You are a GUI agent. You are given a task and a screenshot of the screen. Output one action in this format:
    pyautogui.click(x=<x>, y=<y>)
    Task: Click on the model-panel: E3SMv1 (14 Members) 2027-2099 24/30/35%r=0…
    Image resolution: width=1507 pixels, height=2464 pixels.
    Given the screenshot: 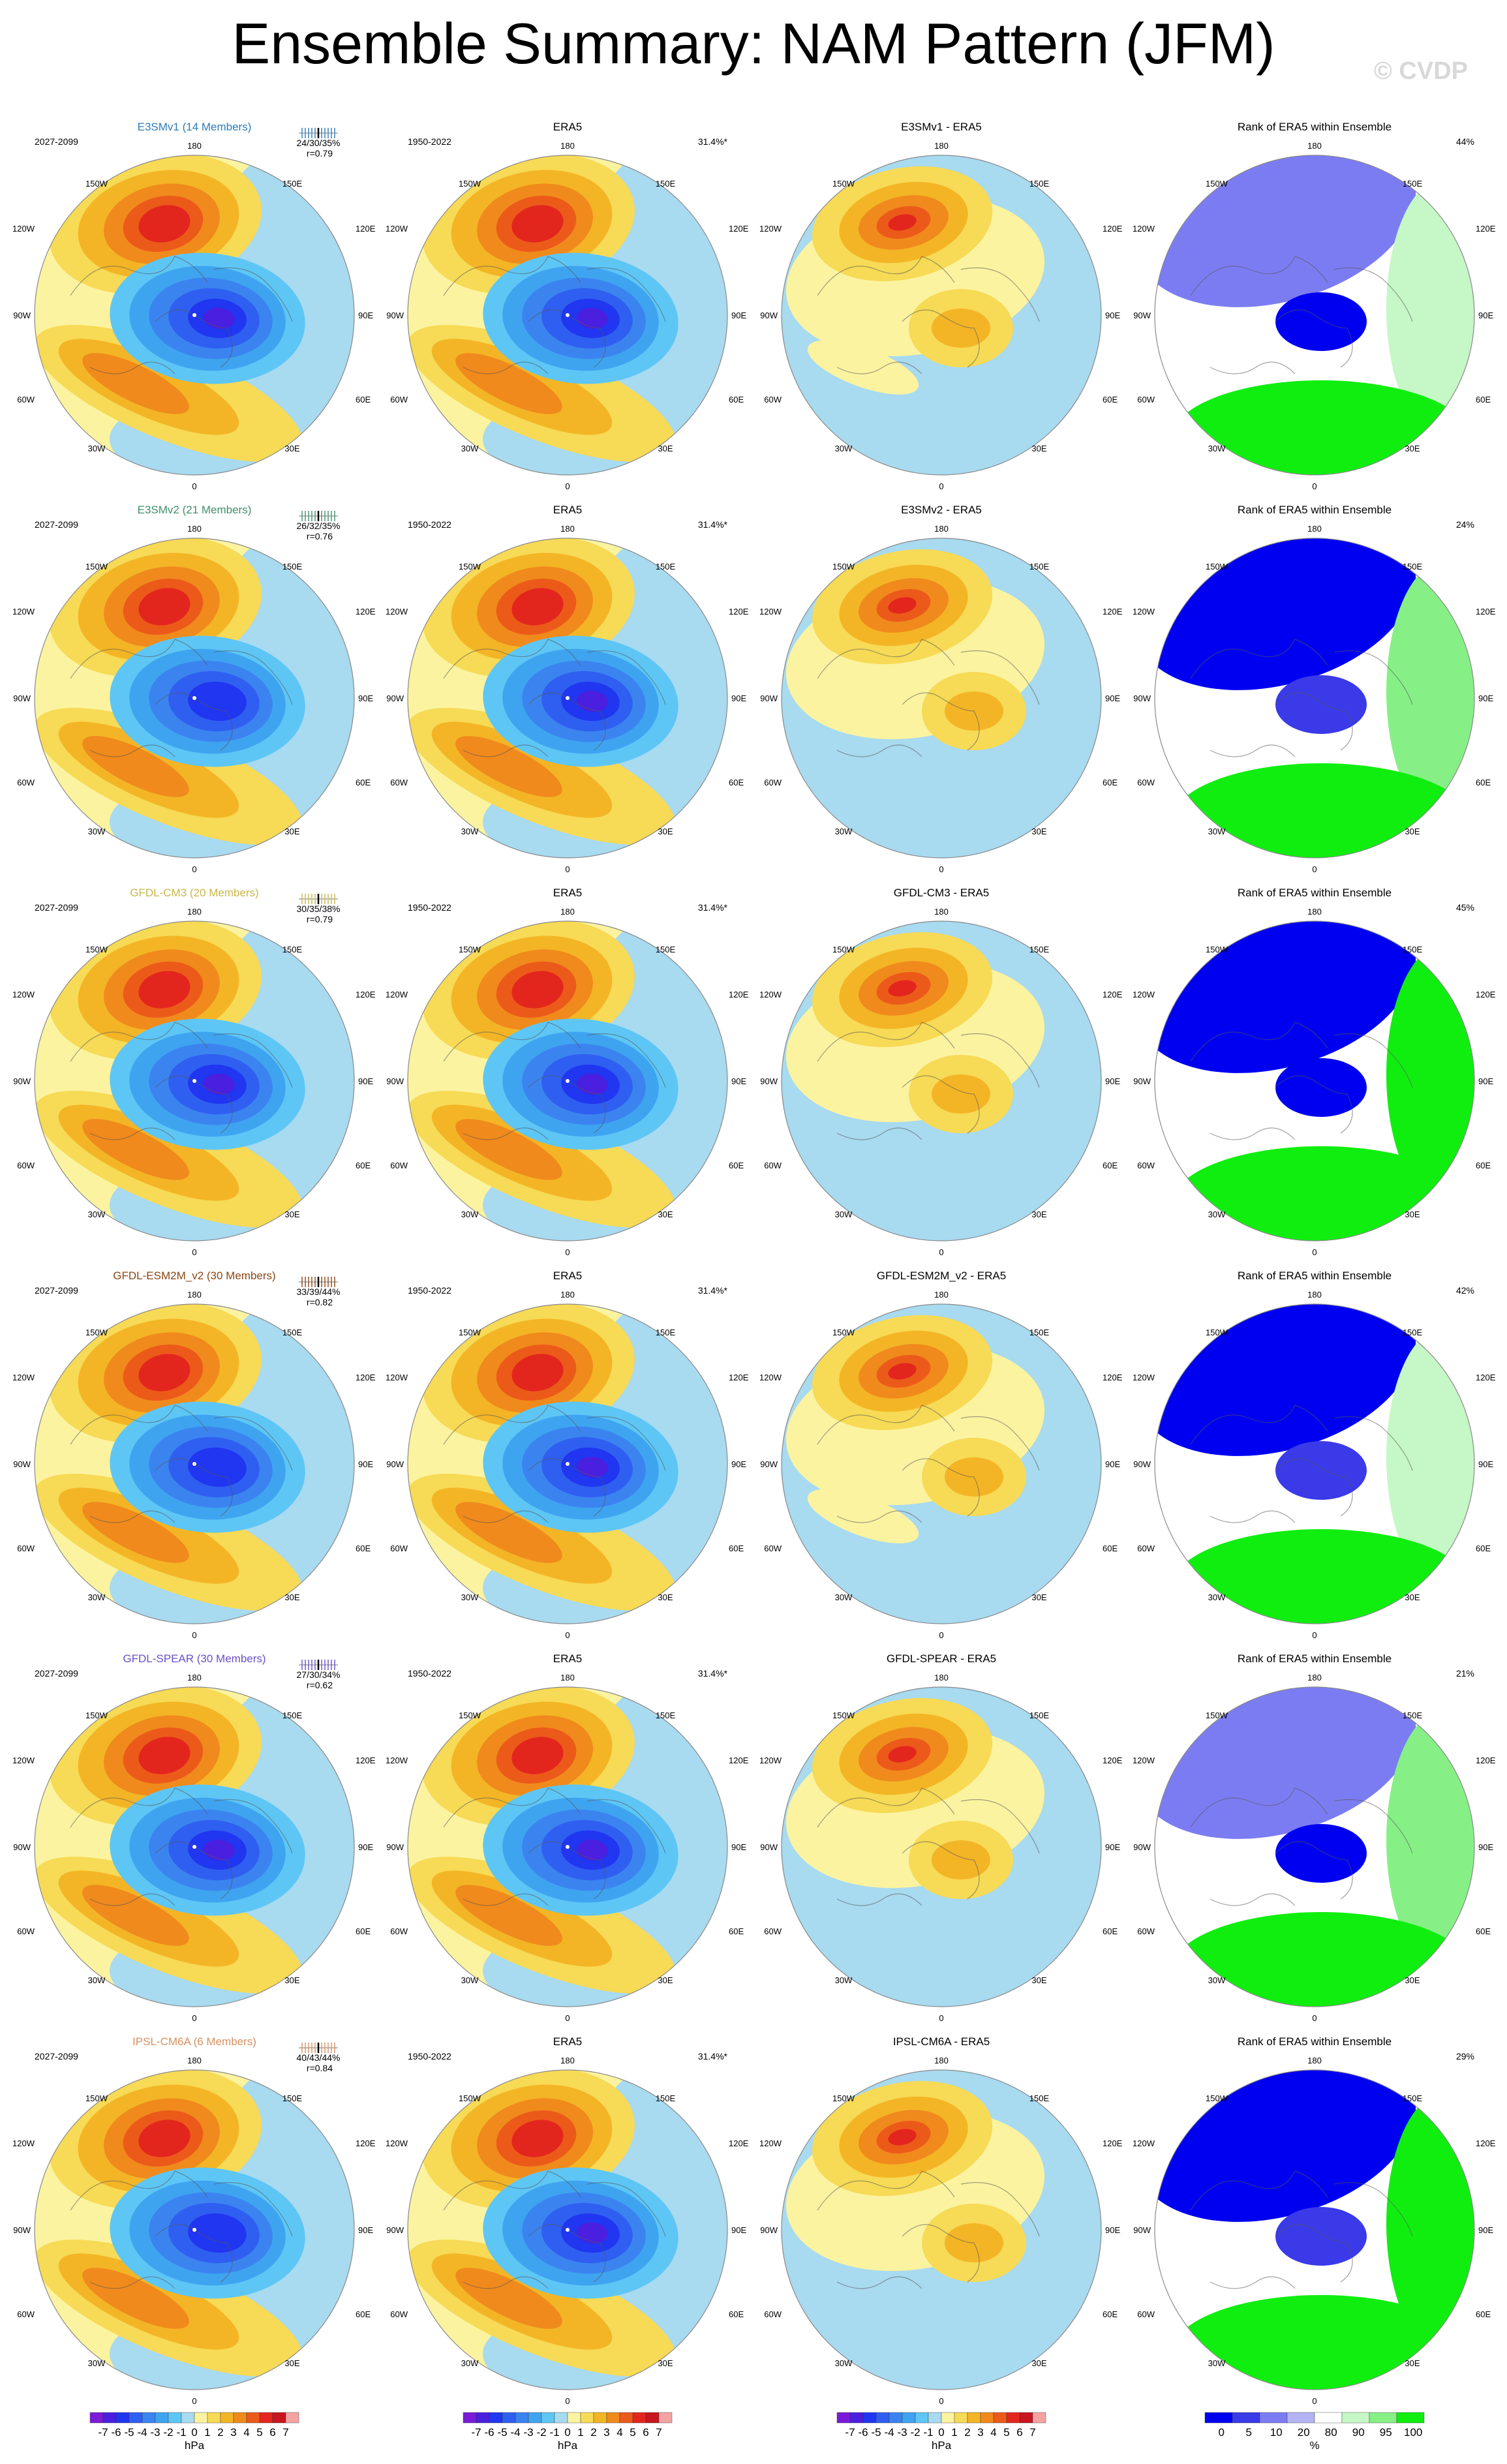 What is the action you would take?
    pyautogui.click(x=194, y=306)
    